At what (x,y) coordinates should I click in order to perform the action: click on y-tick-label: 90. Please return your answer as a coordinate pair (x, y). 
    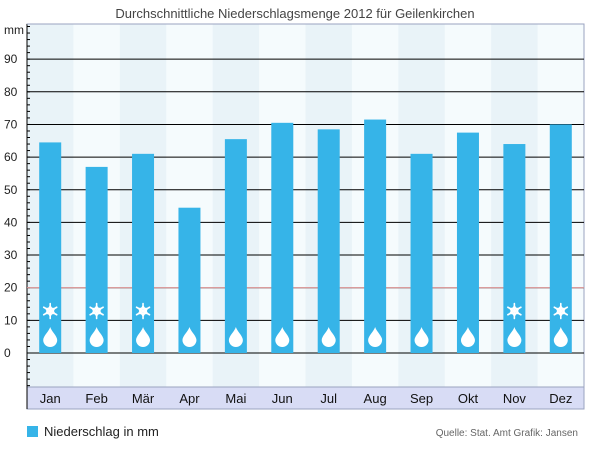
    Looking at the image, I should click on (11, 59).